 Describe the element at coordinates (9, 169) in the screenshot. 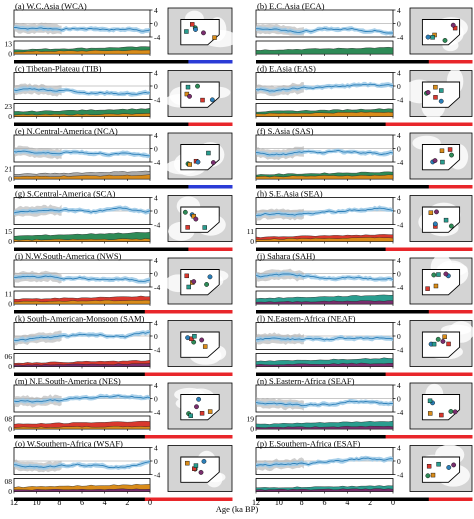

I see `left-tick-label: 21` at that location.